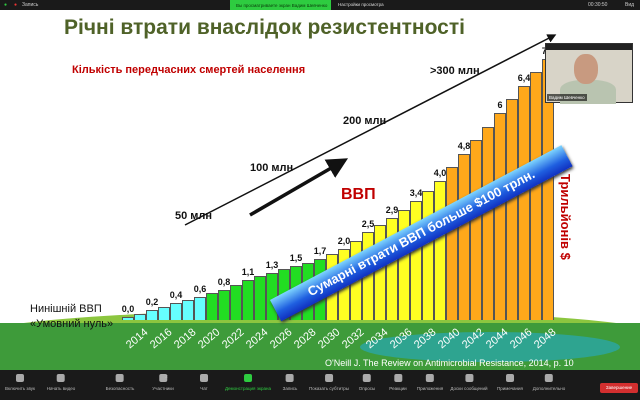  I want to click on end-meeting-button: Завершение, so click(619, 388).